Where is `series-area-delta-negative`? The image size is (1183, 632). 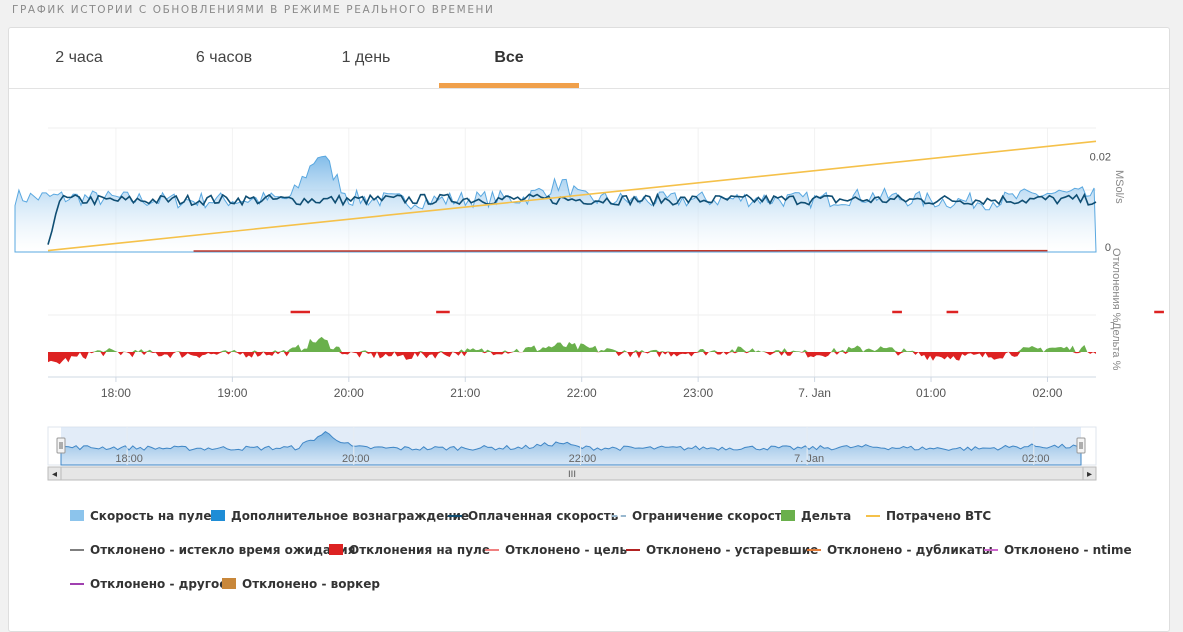
series-area-delta-negative is located at coordinates (572, 358).